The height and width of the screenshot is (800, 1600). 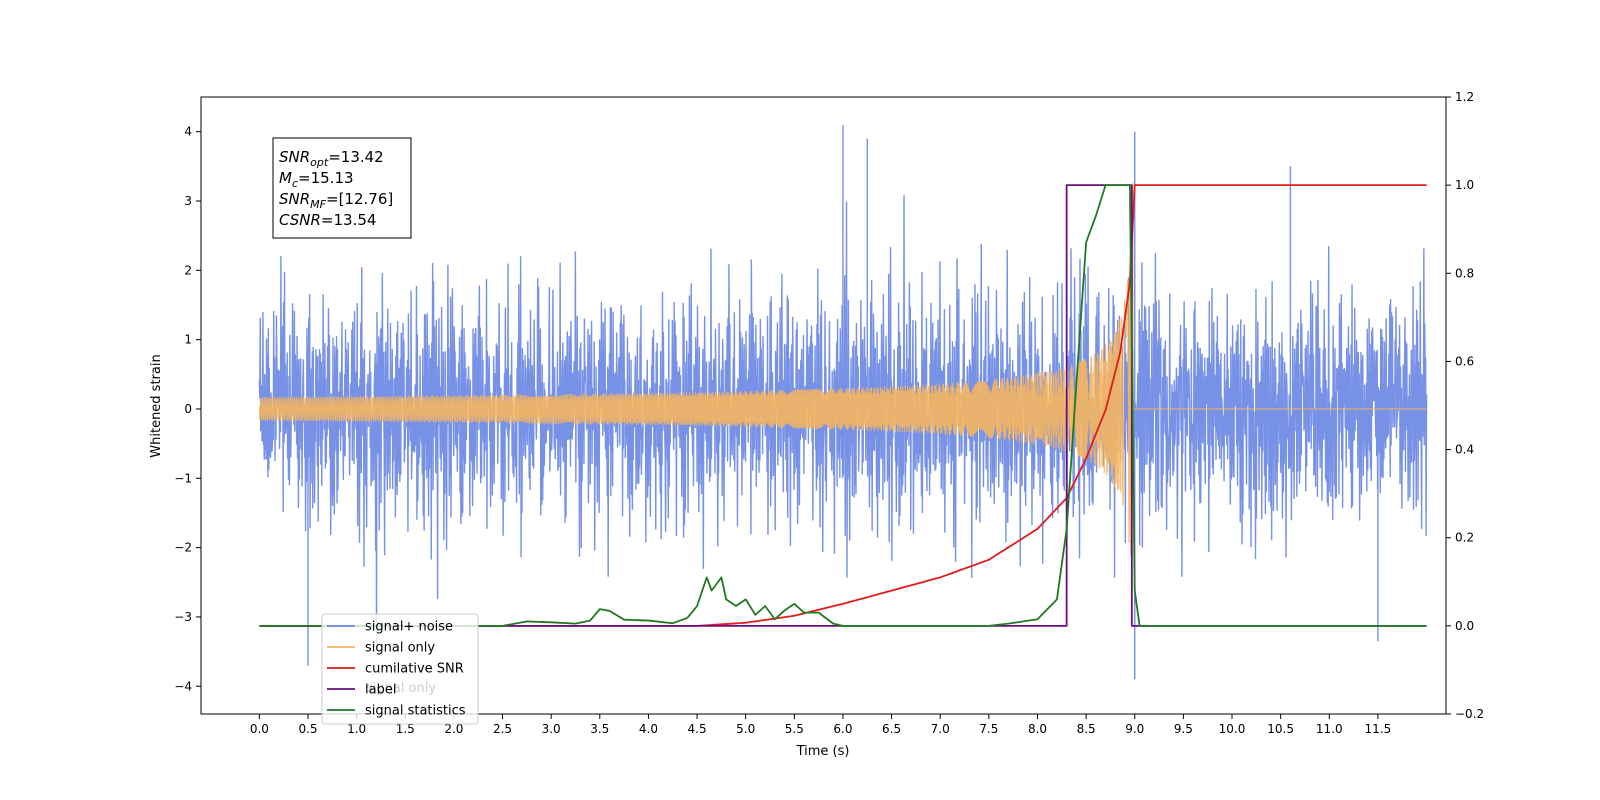 I want to click on y-right-tick-label: 0.2, so click(x=1464, y=538).